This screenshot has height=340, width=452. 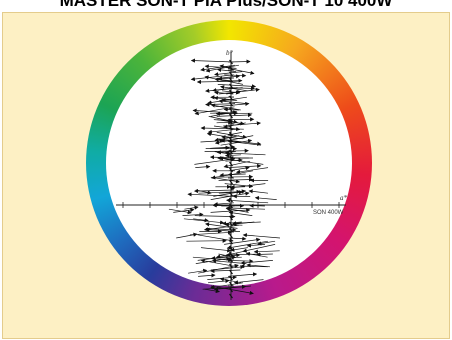 What do you see at coordinates (328, 213) in the screenshot?
I see `series-label: SON 400W` at bounding box center [328, 213].